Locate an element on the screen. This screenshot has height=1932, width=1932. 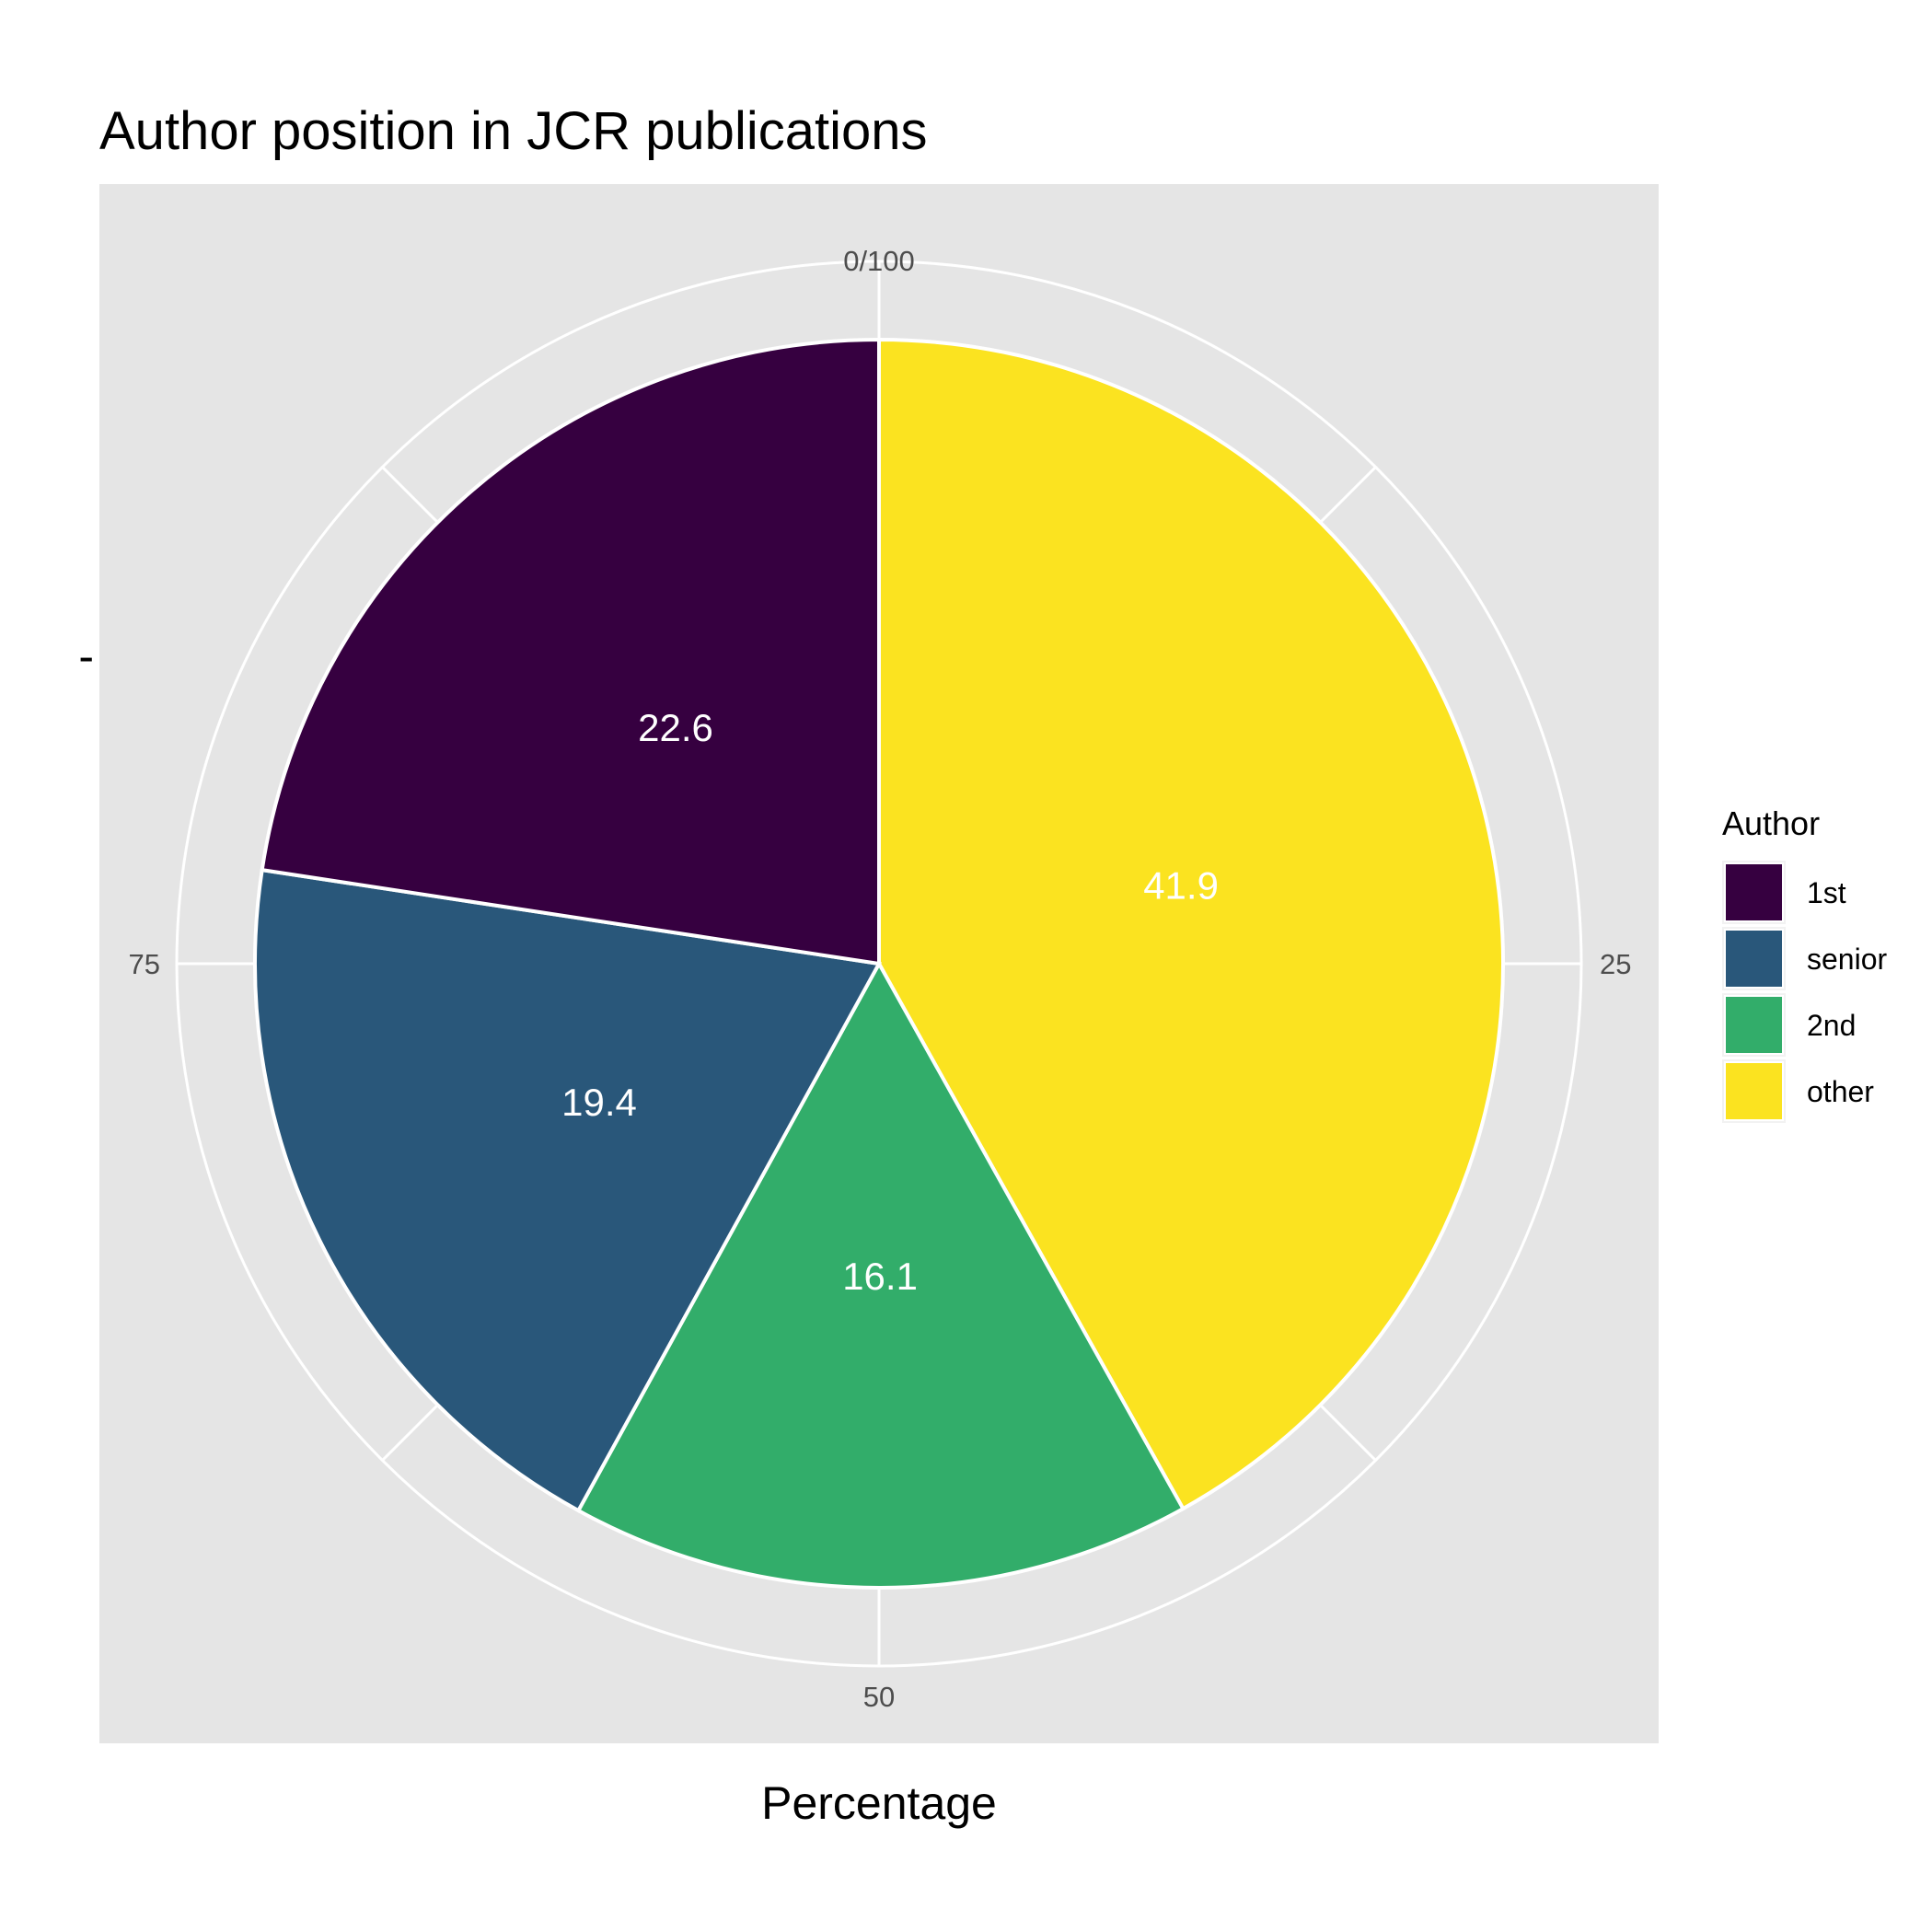
angle-tick-label: 25 is located at coordinates (1615, 964).